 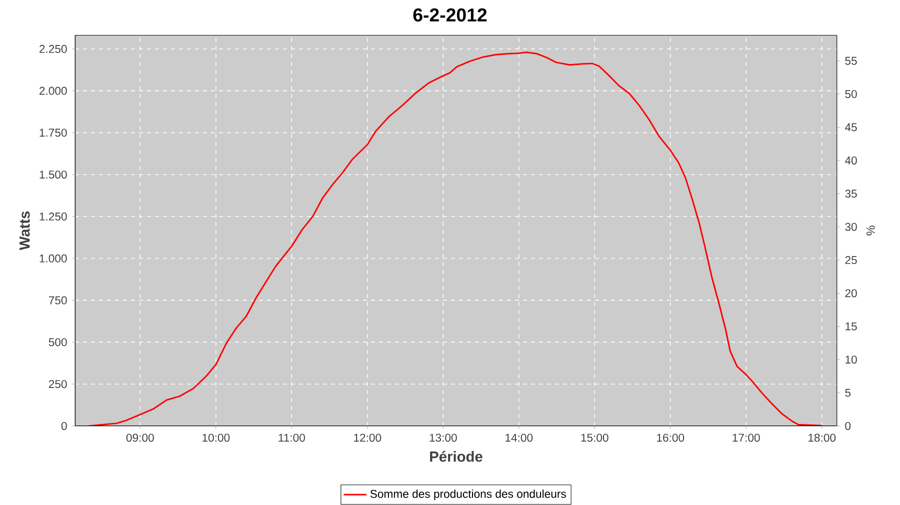 What do you see at coordinates (848, 426) in the screenshot?
I see `y2-tick-label: 0` at bounding box center [848, 426].